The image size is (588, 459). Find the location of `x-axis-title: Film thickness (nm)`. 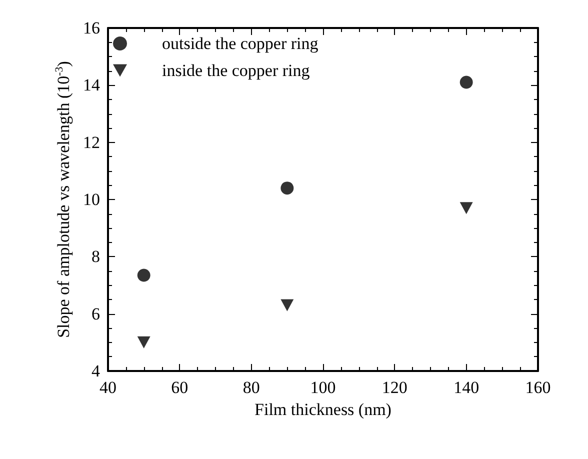

x-axis-title: Film thickness (nm) is located at coordinates (323, 409).